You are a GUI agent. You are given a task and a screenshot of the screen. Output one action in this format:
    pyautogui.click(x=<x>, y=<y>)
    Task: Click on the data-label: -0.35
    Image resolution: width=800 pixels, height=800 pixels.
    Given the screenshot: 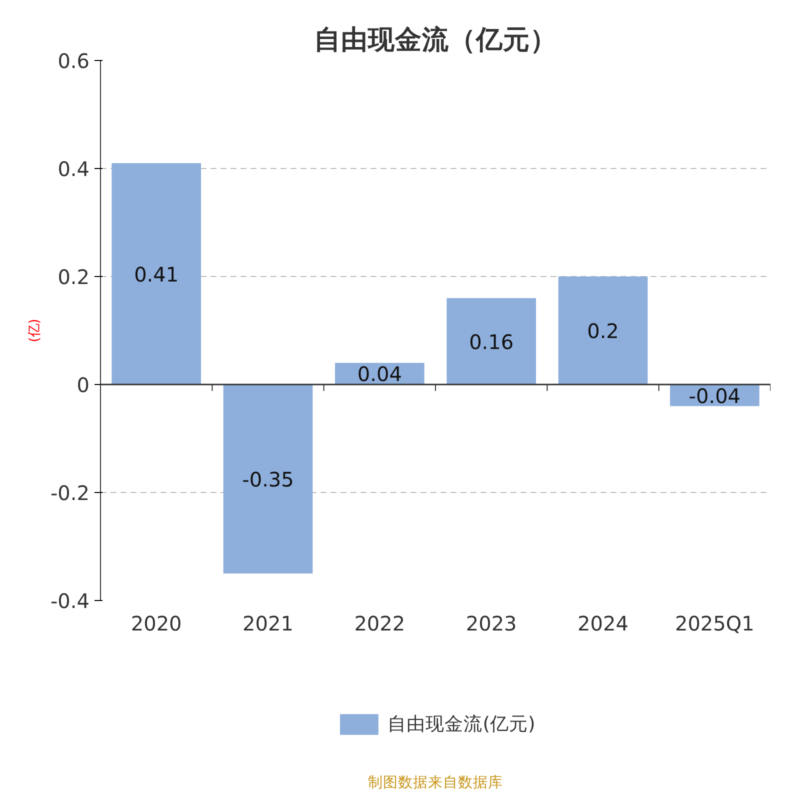 What is the action you would take?
    pyautogui.click(x=268, y=480)
    